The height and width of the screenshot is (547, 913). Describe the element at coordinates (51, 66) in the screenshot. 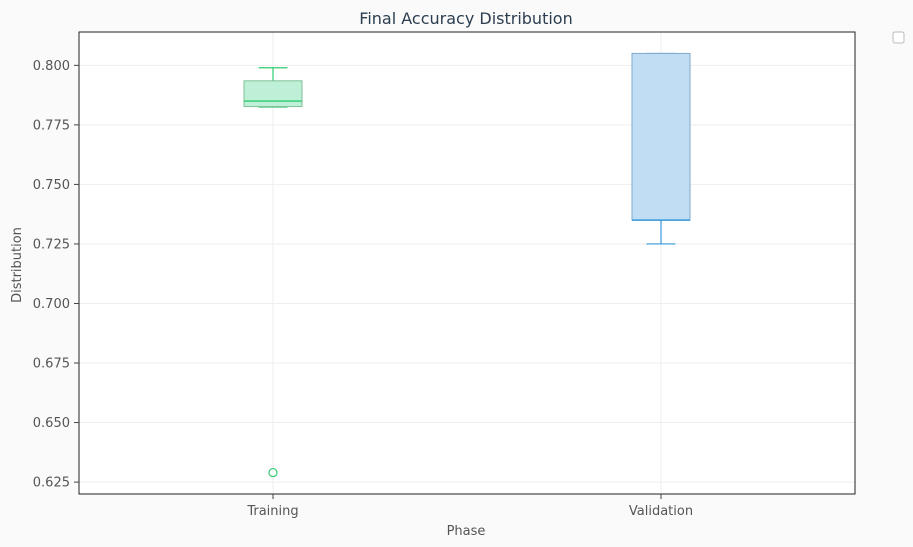

I see `y-tick-label: 0.800` at that location.